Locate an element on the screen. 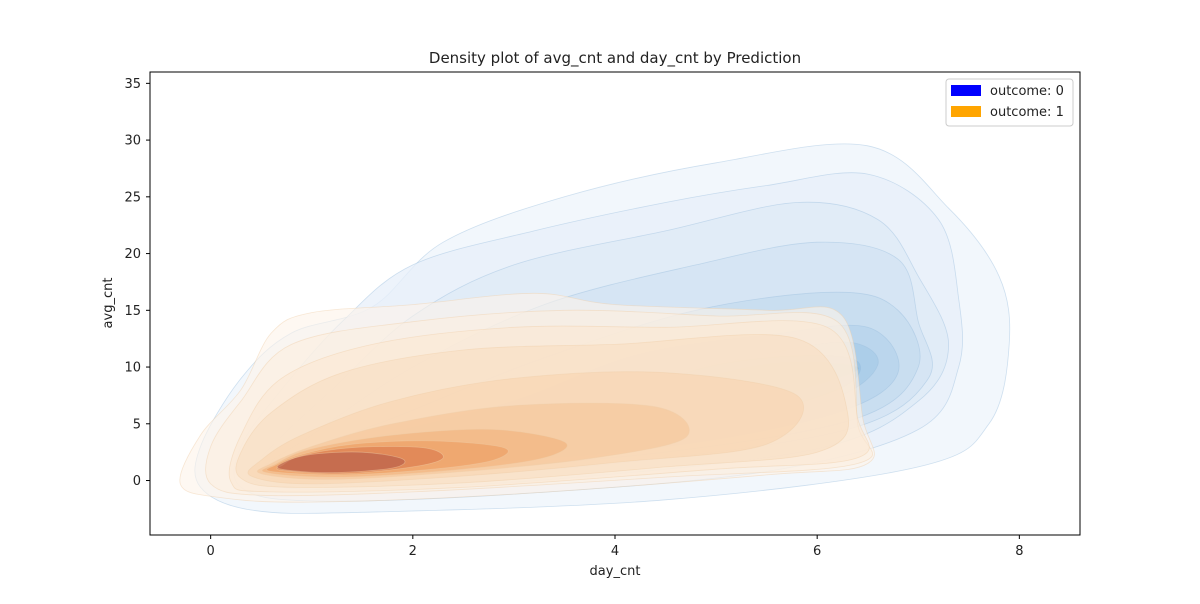 This screenshot has width=1200, height=604. legend-label-outcome-1: outcome: 1 is located at coordinates (1027, 112).